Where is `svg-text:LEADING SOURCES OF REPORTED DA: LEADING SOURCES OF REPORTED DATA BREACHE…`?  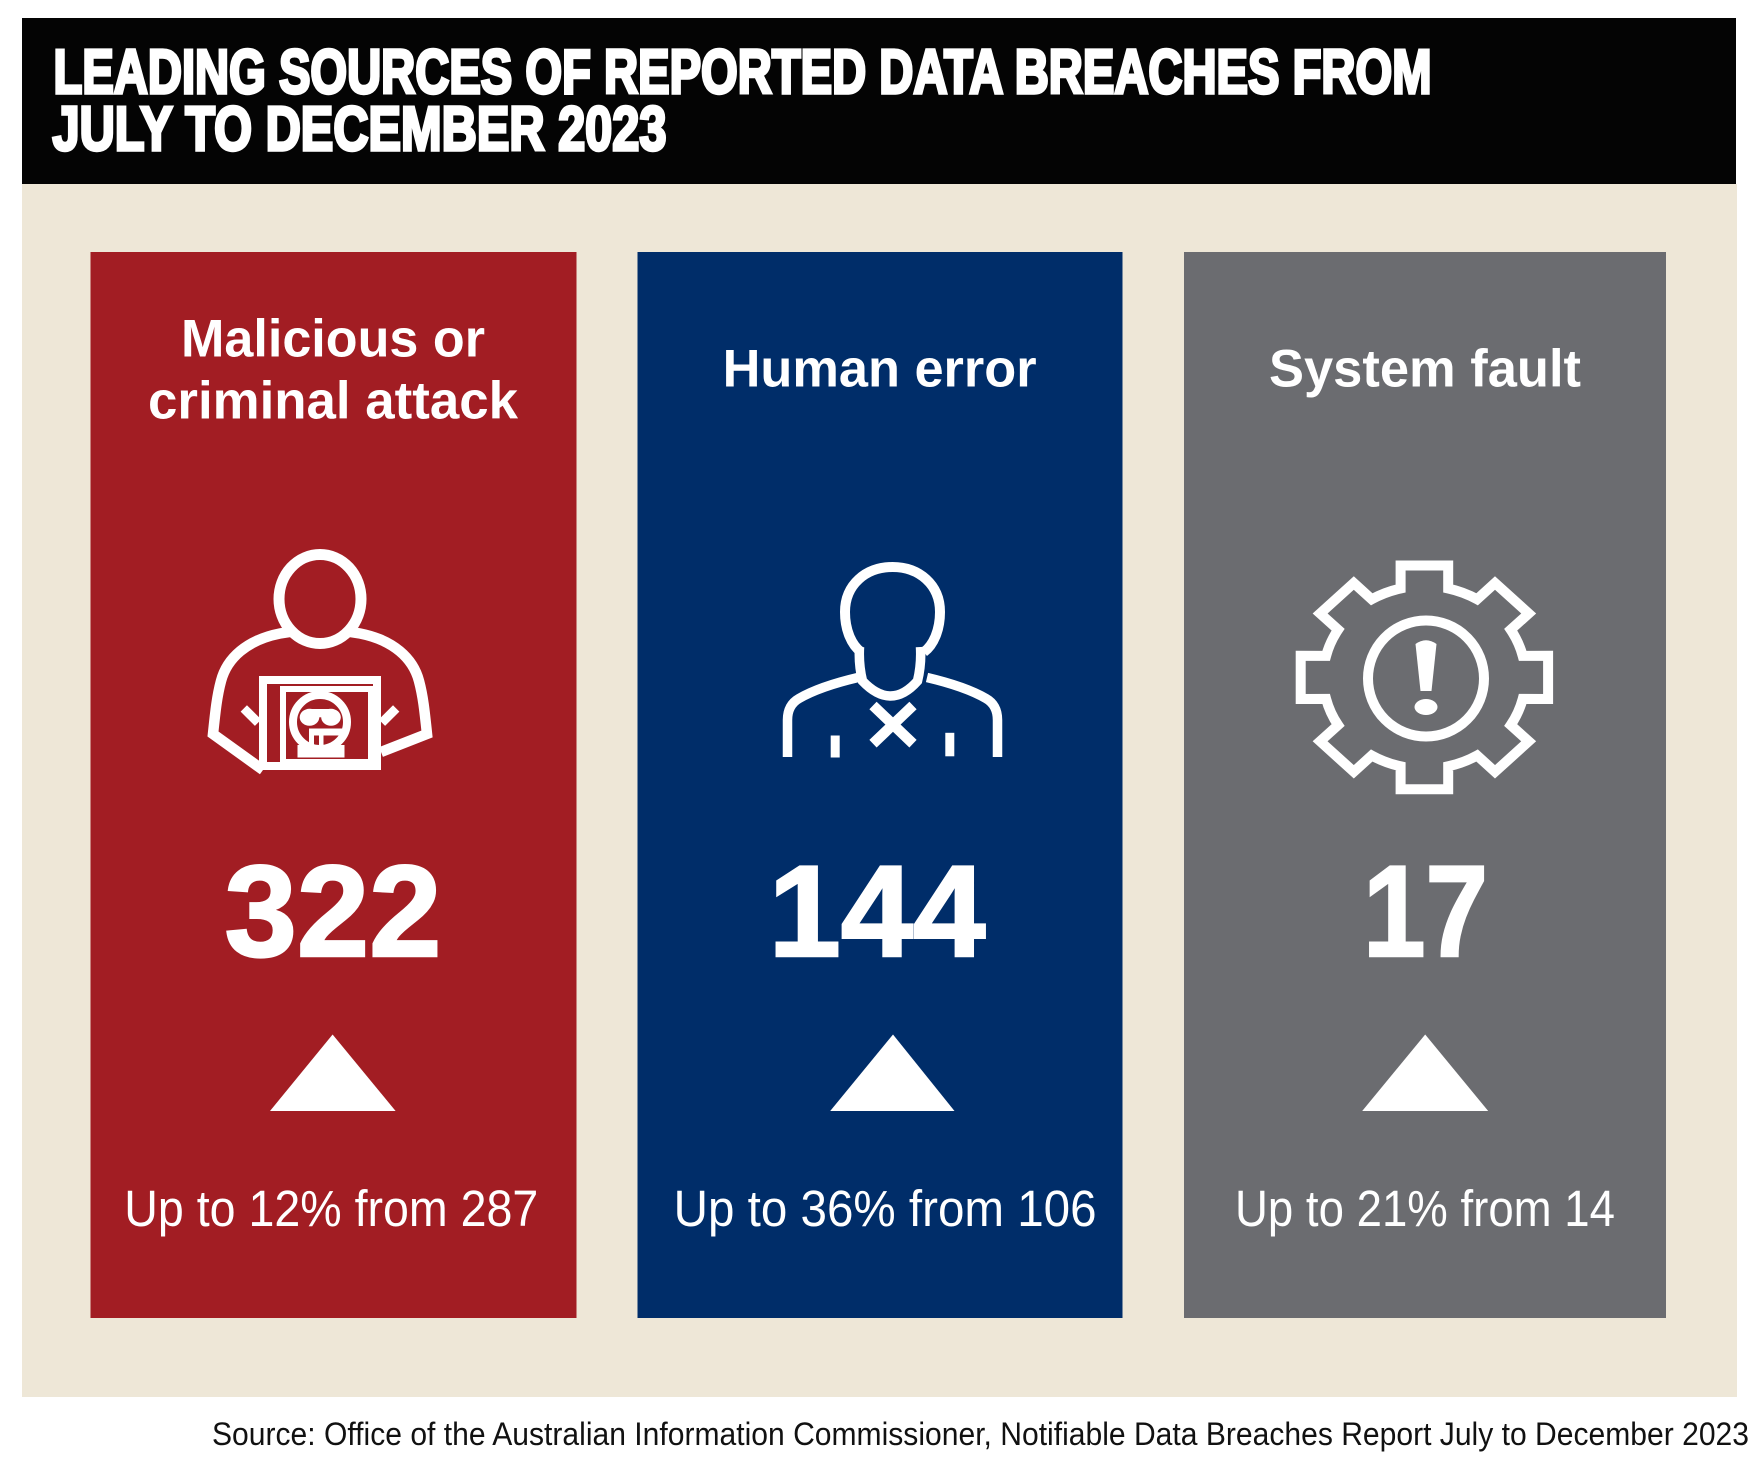 svg-text:LEADING SOURCES OF REPORTED DA: LEADING SOURCES OF REPORTED DATA BREACHE… is located at coordinates (743, 72).